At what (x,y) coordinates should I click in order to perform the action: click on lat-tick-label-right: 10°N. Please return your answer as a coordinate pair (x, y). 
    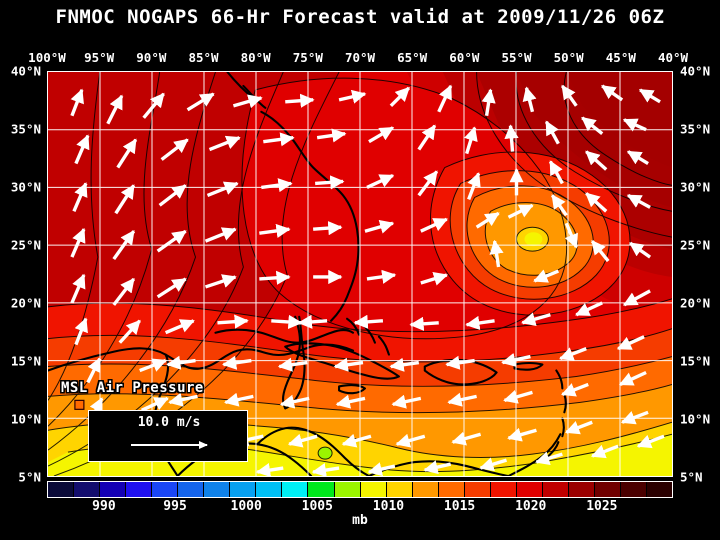
    Looking at the image, I should click on (695, 419).